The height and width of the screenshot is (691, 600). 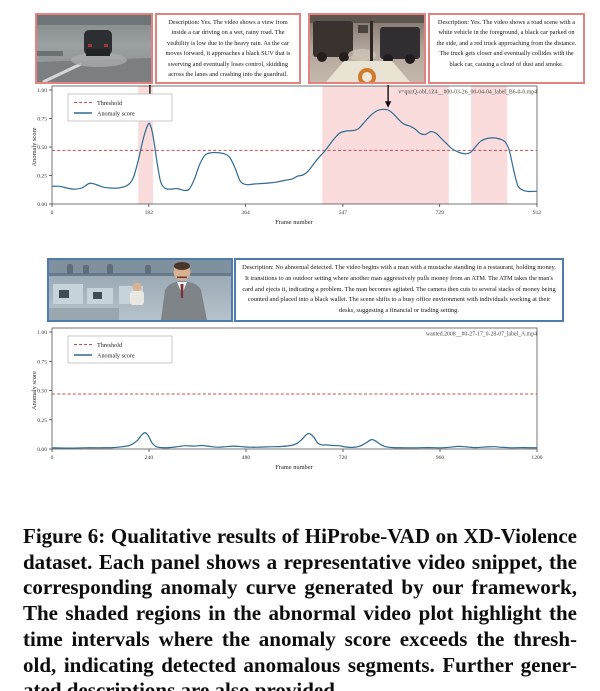 What do you see at coordinates (537, 213) in the screenshot?
I see `svg-text: 912` at bounding box center [537, 213].